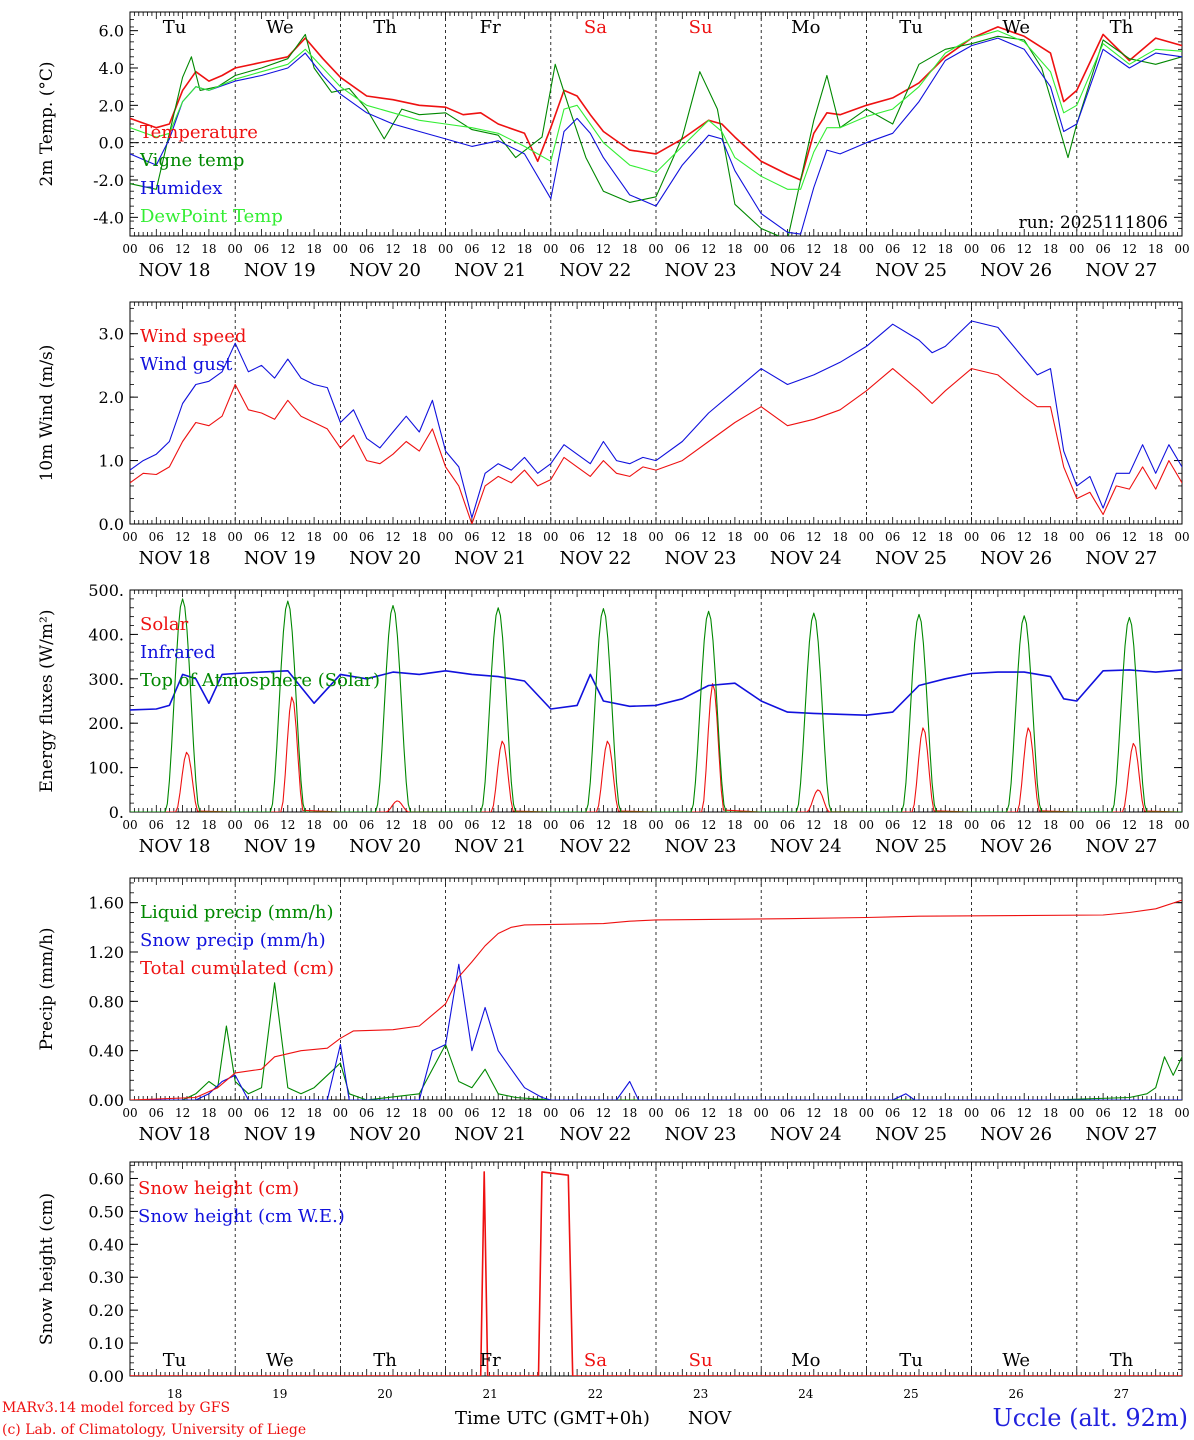  What do you see at coordinates (806, 846) in the screenshot?
I see `x-day-label: NOV 24` at bounding box center [806, 846].